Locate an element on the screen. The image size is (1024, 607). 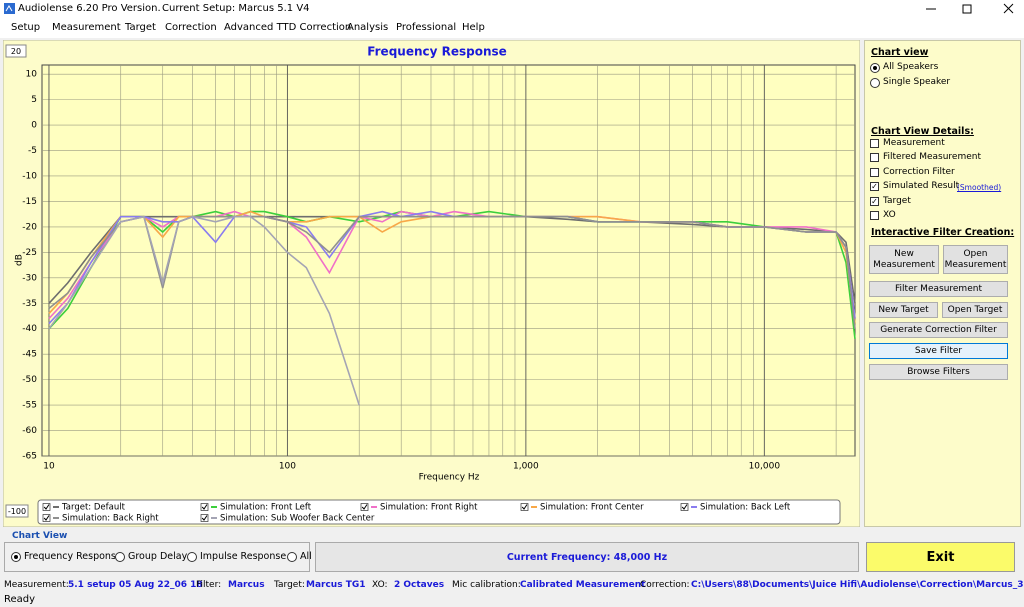
window-controls is located at coordinates (969, 9).